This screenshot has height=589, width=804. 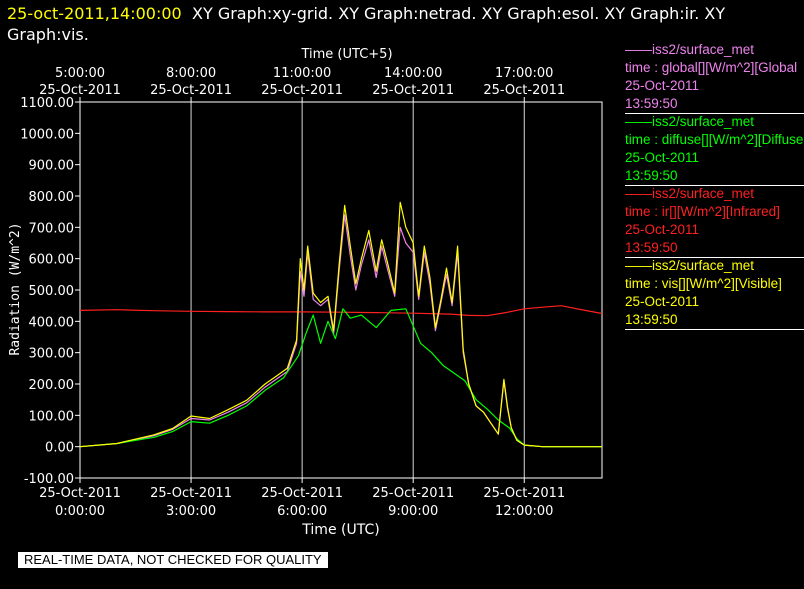 What do you see at coordinates (413, 73) in the screenshot?
I see `top-tick-label-time: 14:00:00` at bounding box center [413, 73].